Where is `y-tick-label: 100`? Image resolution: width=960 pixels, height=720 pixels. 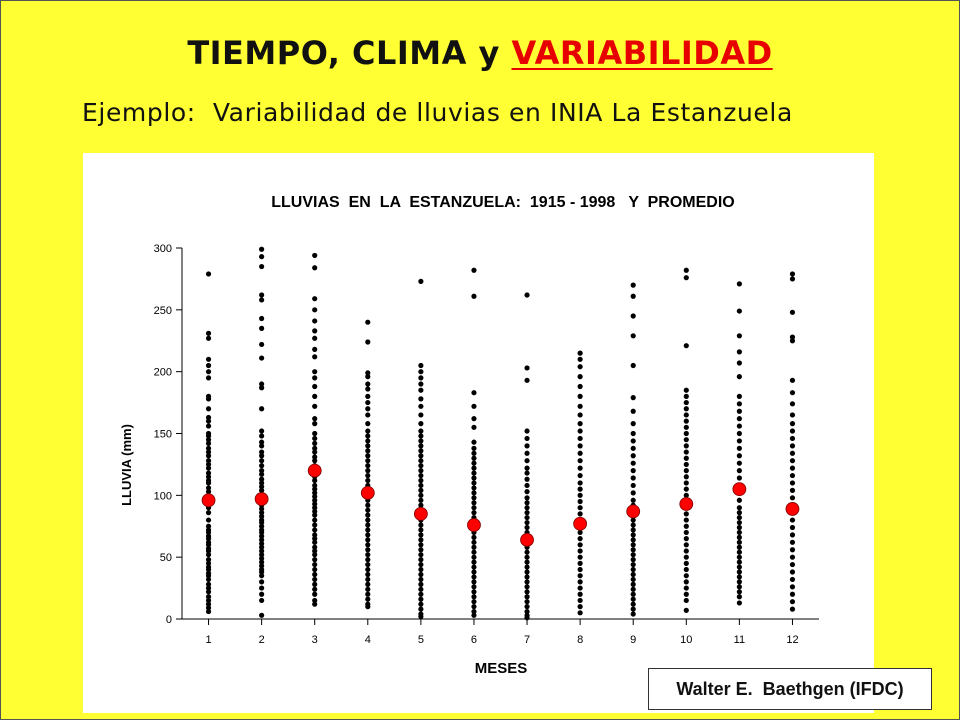 y-tick-label: 100 is located at coordinates (163, 496).